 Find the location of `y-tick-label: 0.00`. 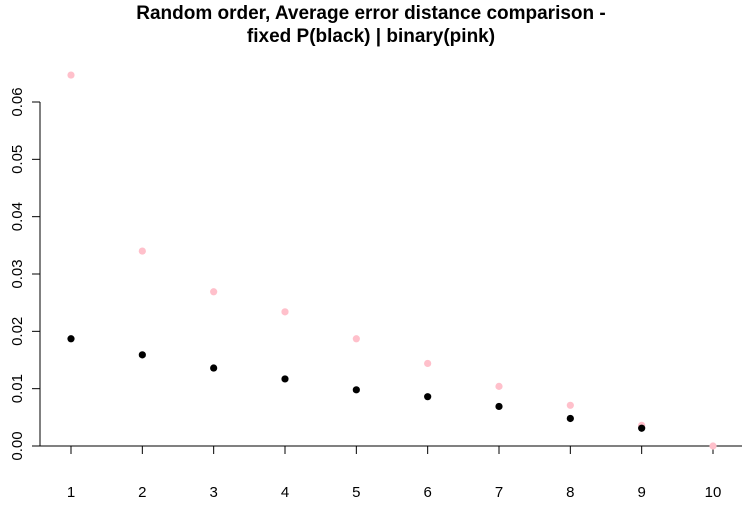

y-tick-label: 0.00 is located at coordinates (17, 445).